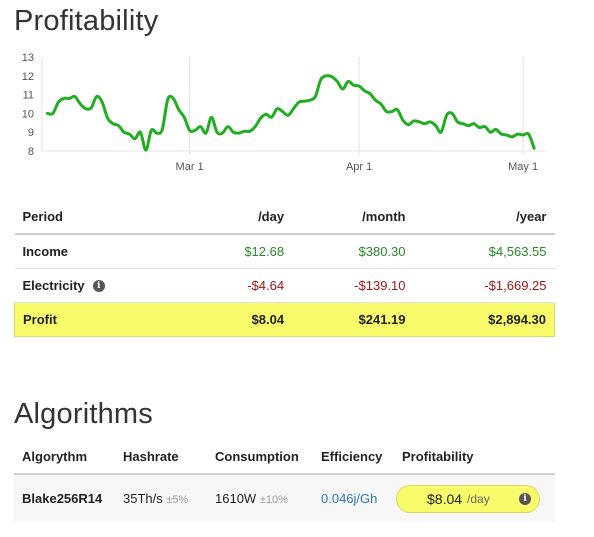 This screenshot has height=537, width=594. I want to click on electricity-month: -$139.10, so click(353, 285).